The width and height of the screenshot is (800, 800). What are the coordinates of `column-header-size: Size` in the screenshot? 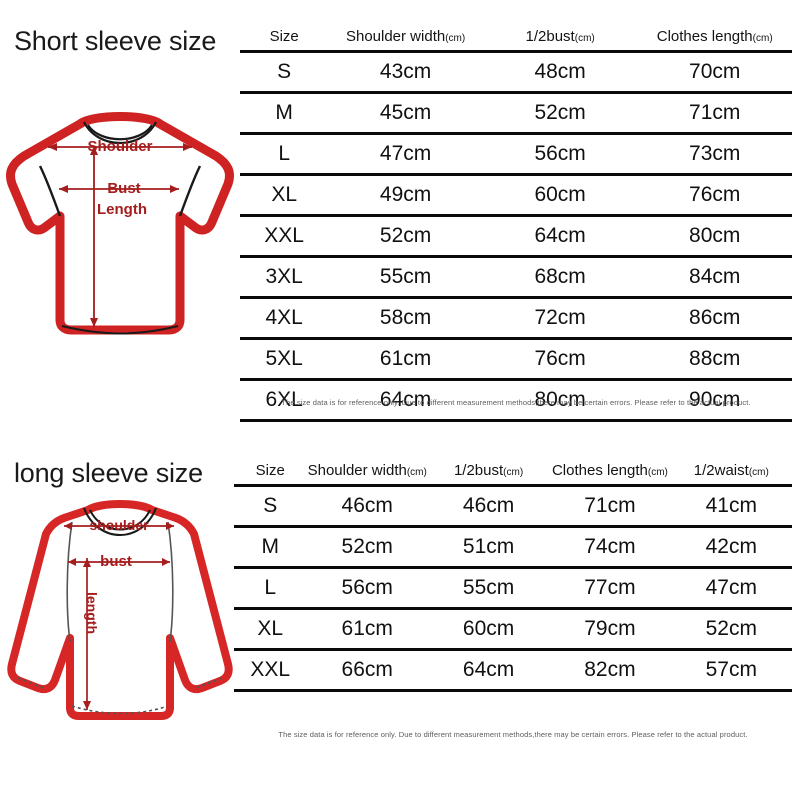 It's located at (270, 473).